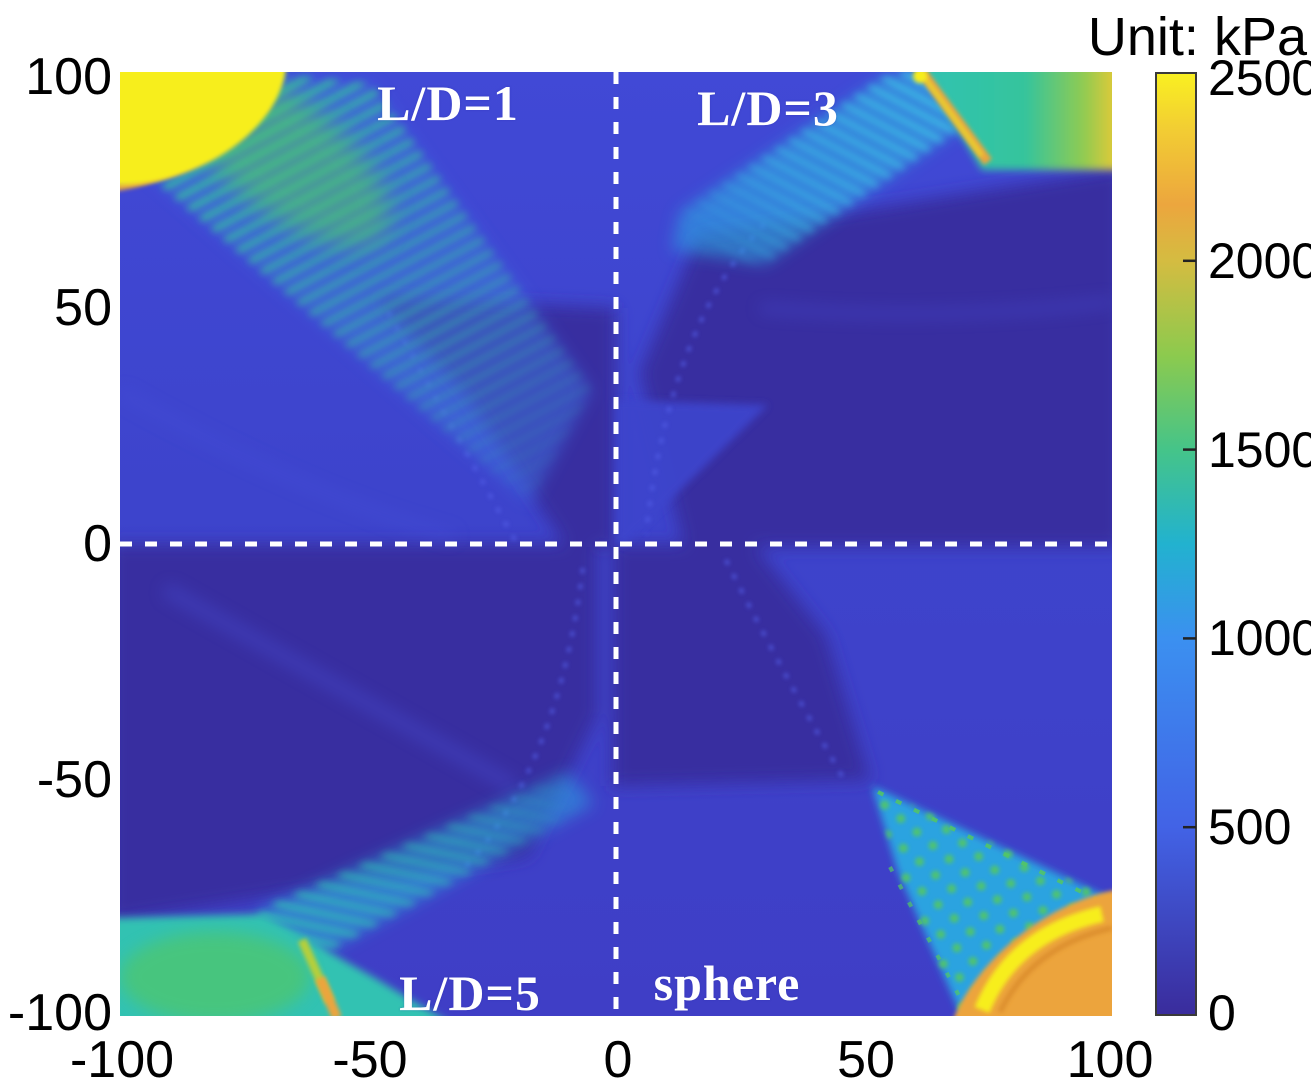  I want to click on hot-lobe-ld5, so click(279, 965).